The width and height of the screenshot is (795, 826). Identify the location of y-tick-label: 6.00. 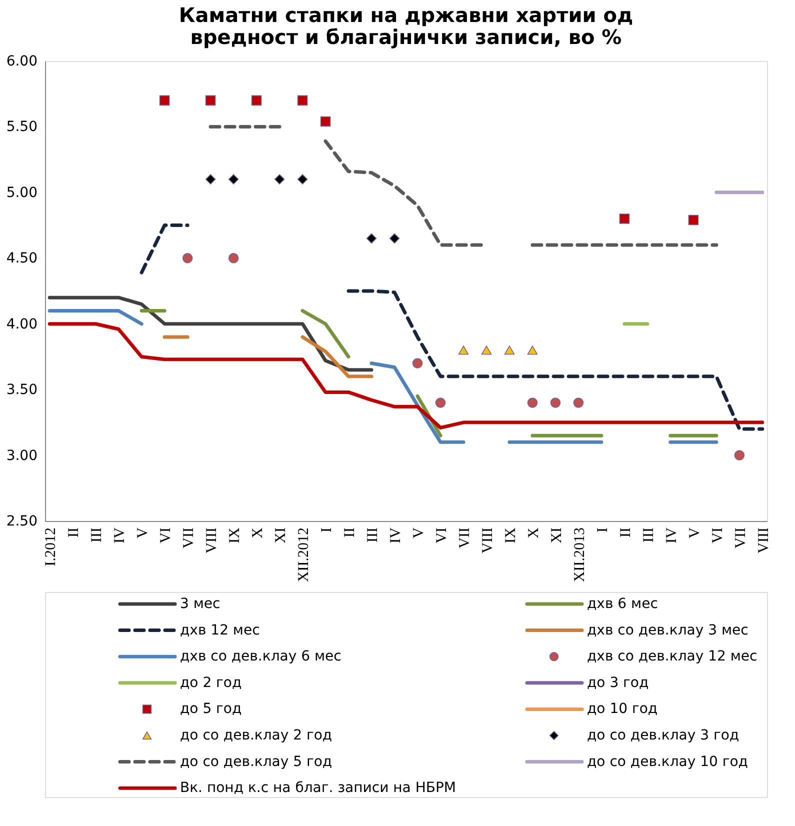
(22, 62).